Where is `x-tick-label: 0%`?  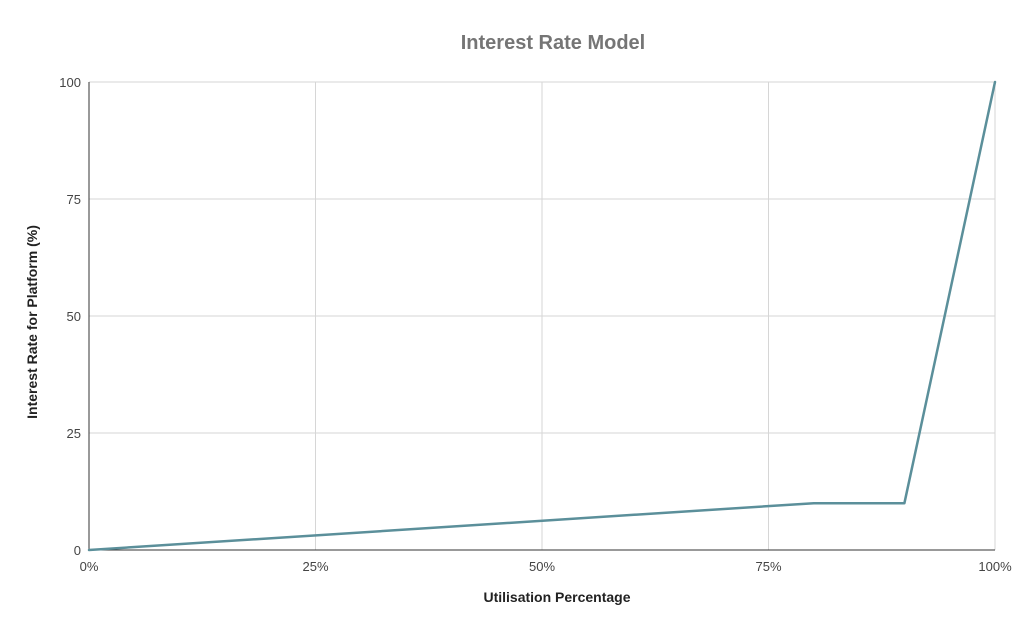
x-tick-label: 0% is located at coordinates (89, 566).